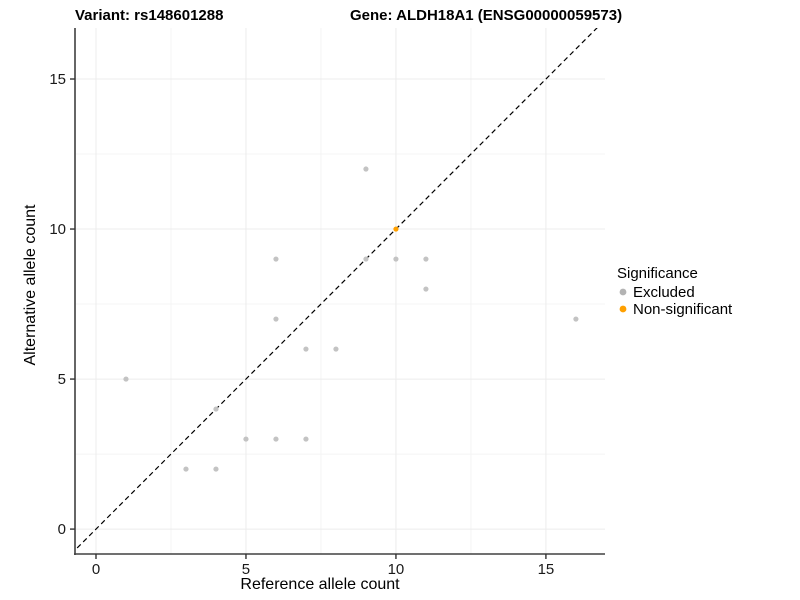 The image size is (800, 600). Describe the element at coordinates (320, 584) in the screenshot. I see `x-axis-title: Reference allele count` at that location.